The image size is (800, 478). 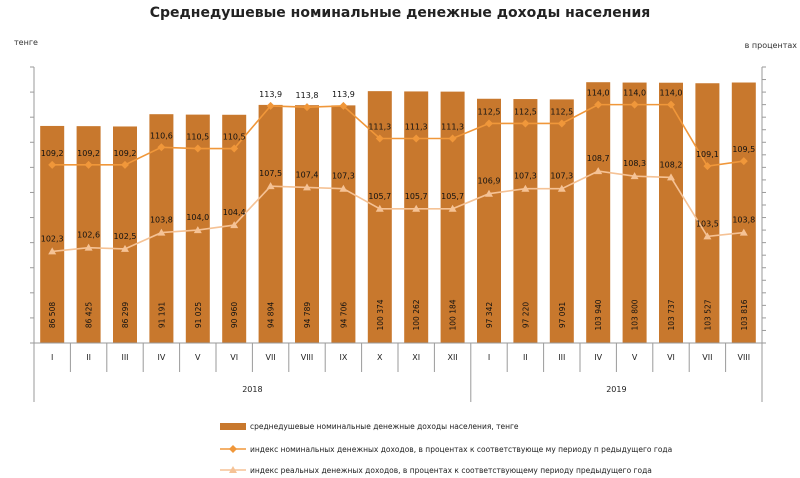 What do you see at coordinates (307, 357) in the screenshot?
I see `x-tick-label: VIII` at bounding box center [307, 357].